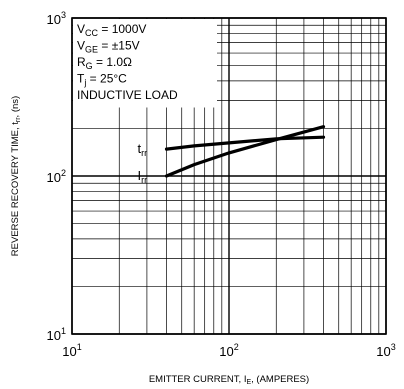 This screenshot has width=404, height=389. Describe the element at coordinates (385, 350) in the screenshot. I see `x-tick-label: 10³` at that location.